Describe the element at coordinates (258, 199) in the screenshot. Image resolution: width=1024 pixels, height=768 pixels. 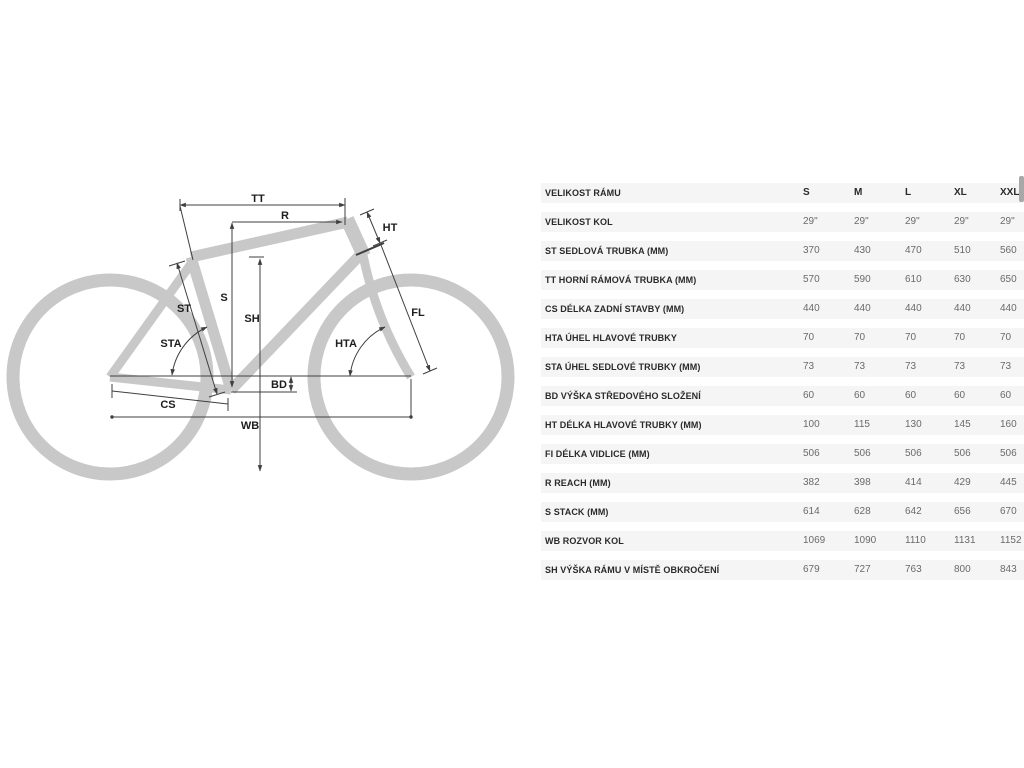
I see `label-tt: TT` at that location.